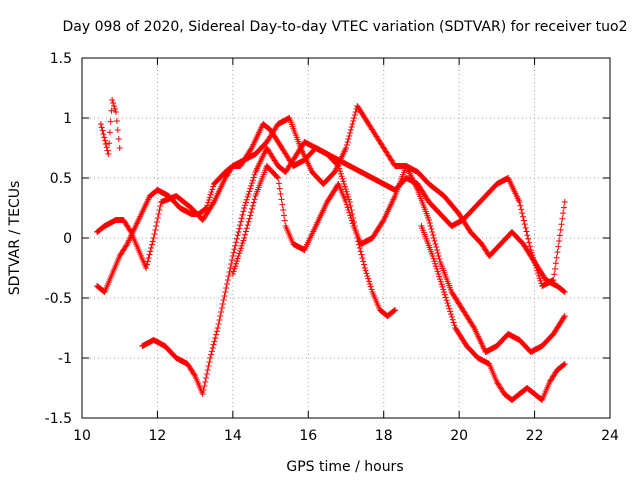  What do you see at coordinates (58, 299) in the screenshot?
I see `y-tick-label: -0.5` at bounding box center [58, 299].